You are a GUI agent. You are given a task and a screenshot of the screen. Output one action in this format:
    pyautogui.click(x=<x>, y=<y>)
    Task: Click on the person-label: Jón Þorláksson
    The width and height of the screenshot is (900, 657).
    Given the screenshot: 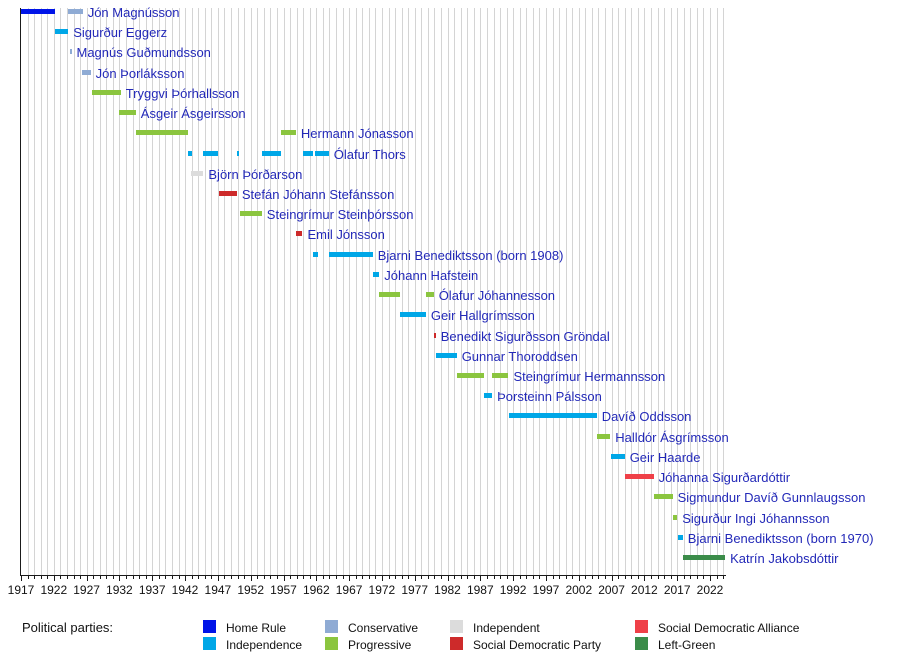 What is the action you would take?
    pyautogui.click(x=140, y=73)
    